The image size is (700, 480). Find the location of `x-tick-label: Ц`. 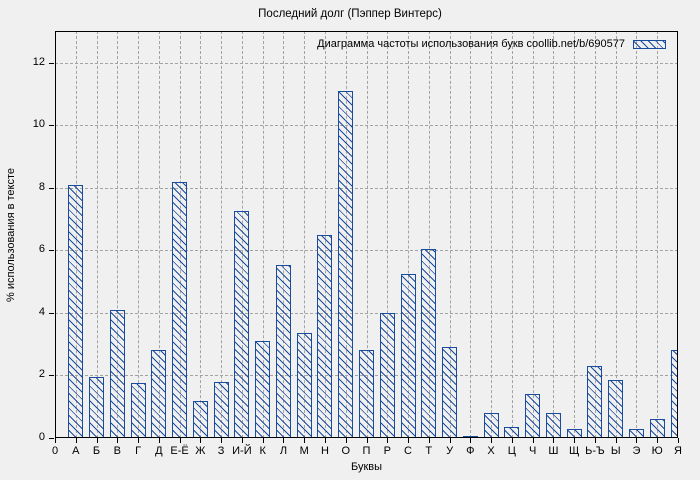

x-tick-label: Ц is located at coordinates (511, 451).